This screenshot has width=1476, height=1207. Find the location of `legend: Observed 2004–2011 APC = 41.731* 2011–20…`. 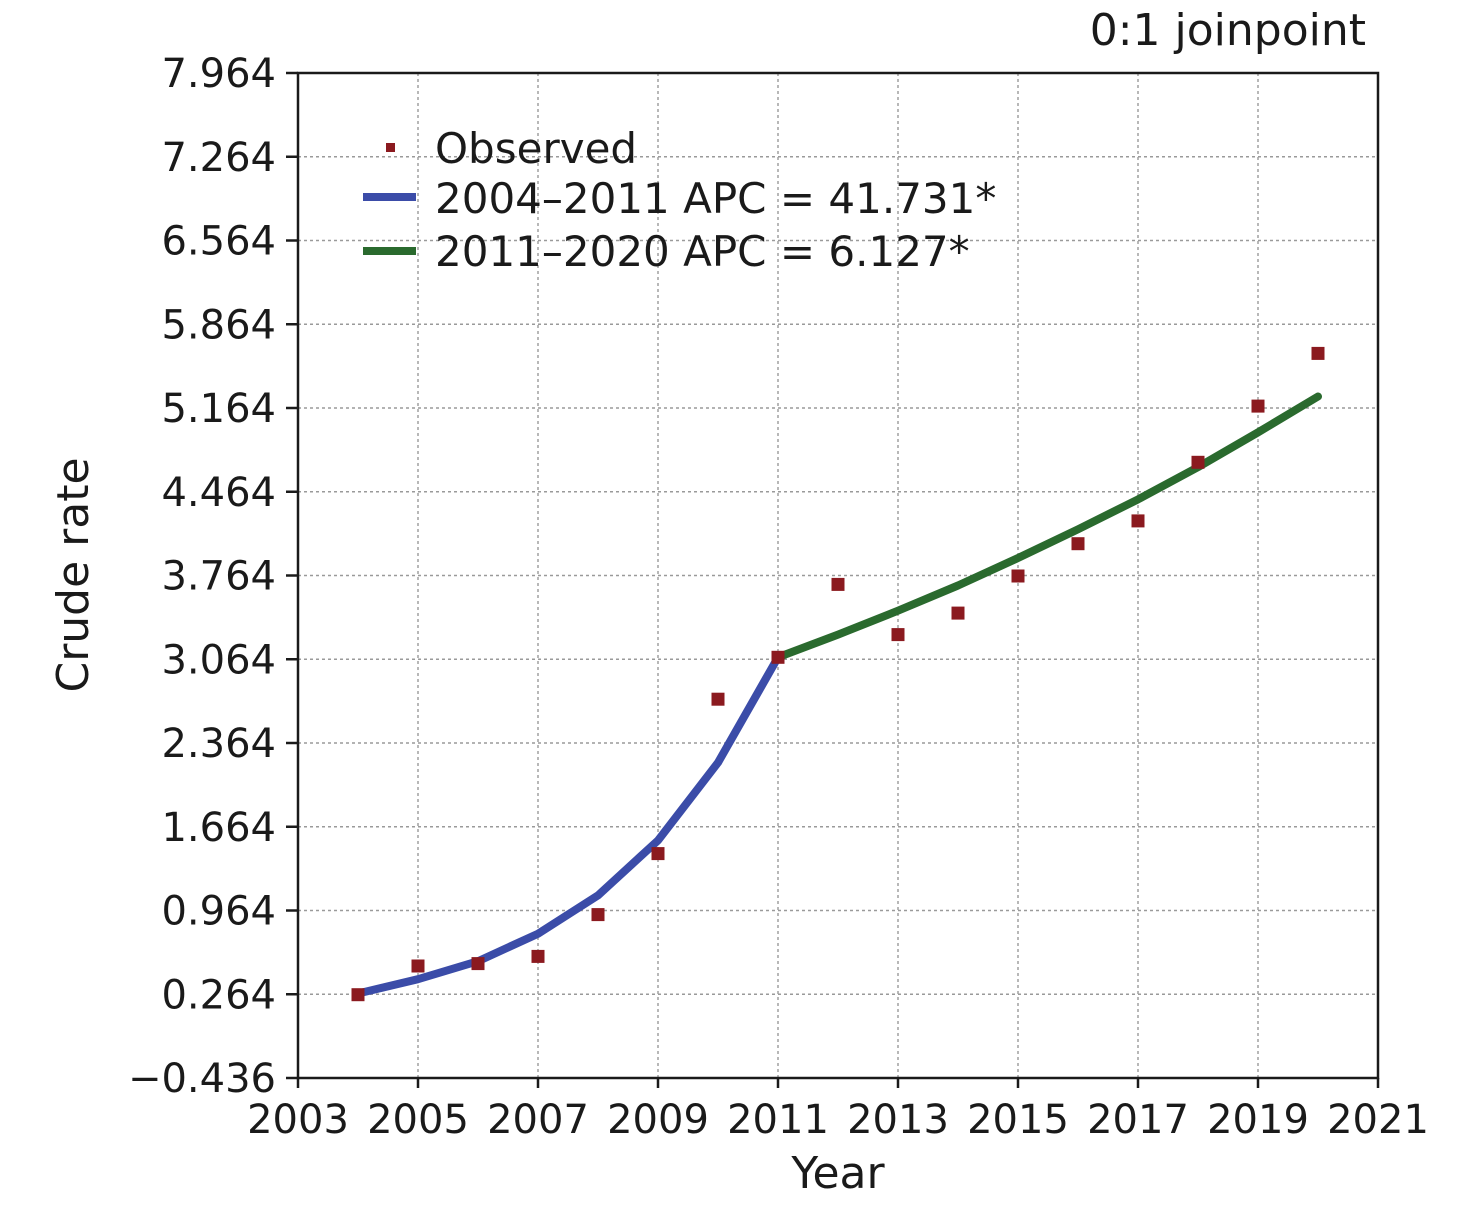

legend: Observed 2004–2011 APC = 41.731* 2011–20… is located at coordinates (679, 200).